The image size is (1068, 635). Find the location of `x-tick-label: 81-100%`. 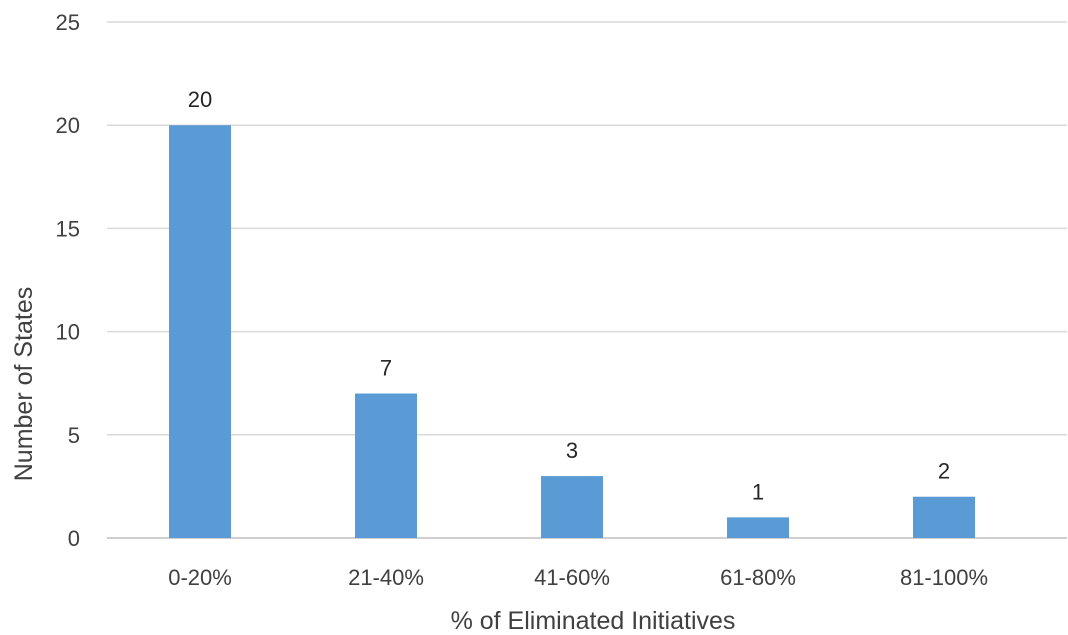

x-tick-label: 81-100% is located at coordinates (944, 577).